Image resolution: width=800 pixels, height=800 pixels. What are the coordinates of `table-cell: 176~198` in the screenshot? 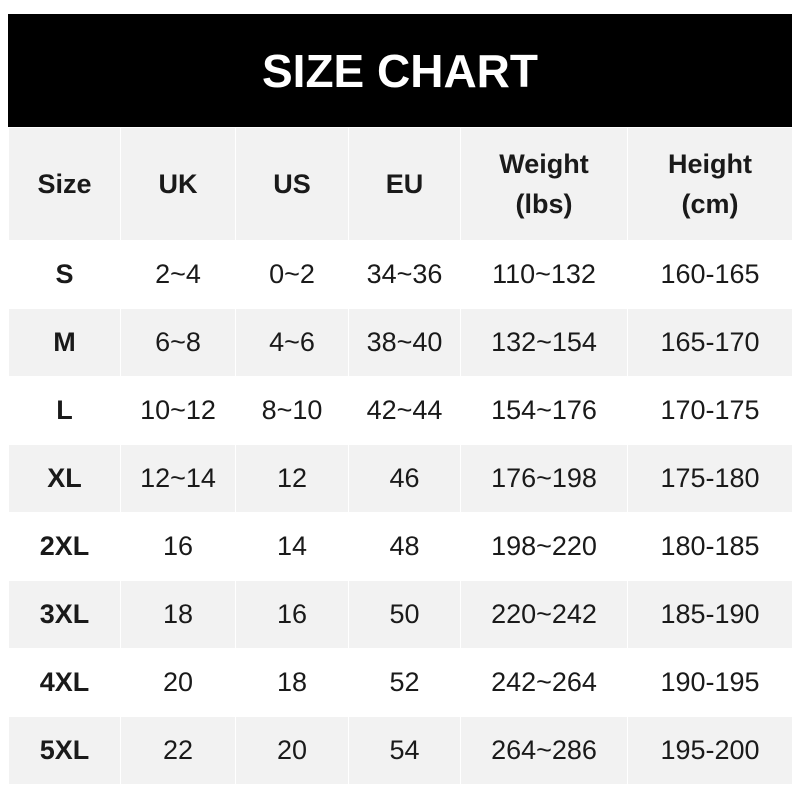 It's located at (544, 478).